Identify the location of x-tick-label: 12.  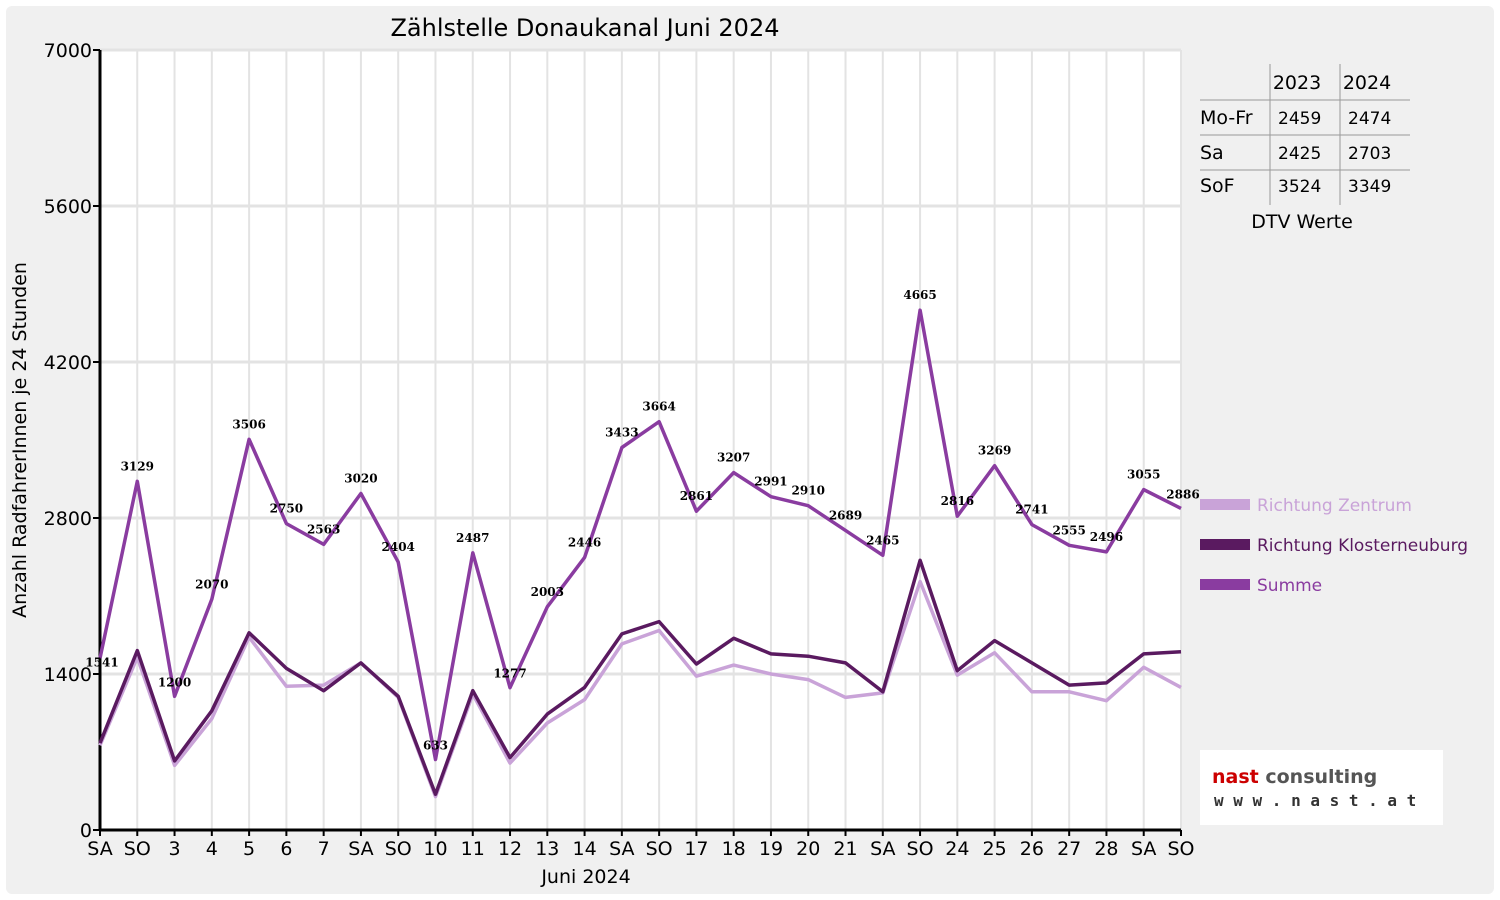
(510, 849).